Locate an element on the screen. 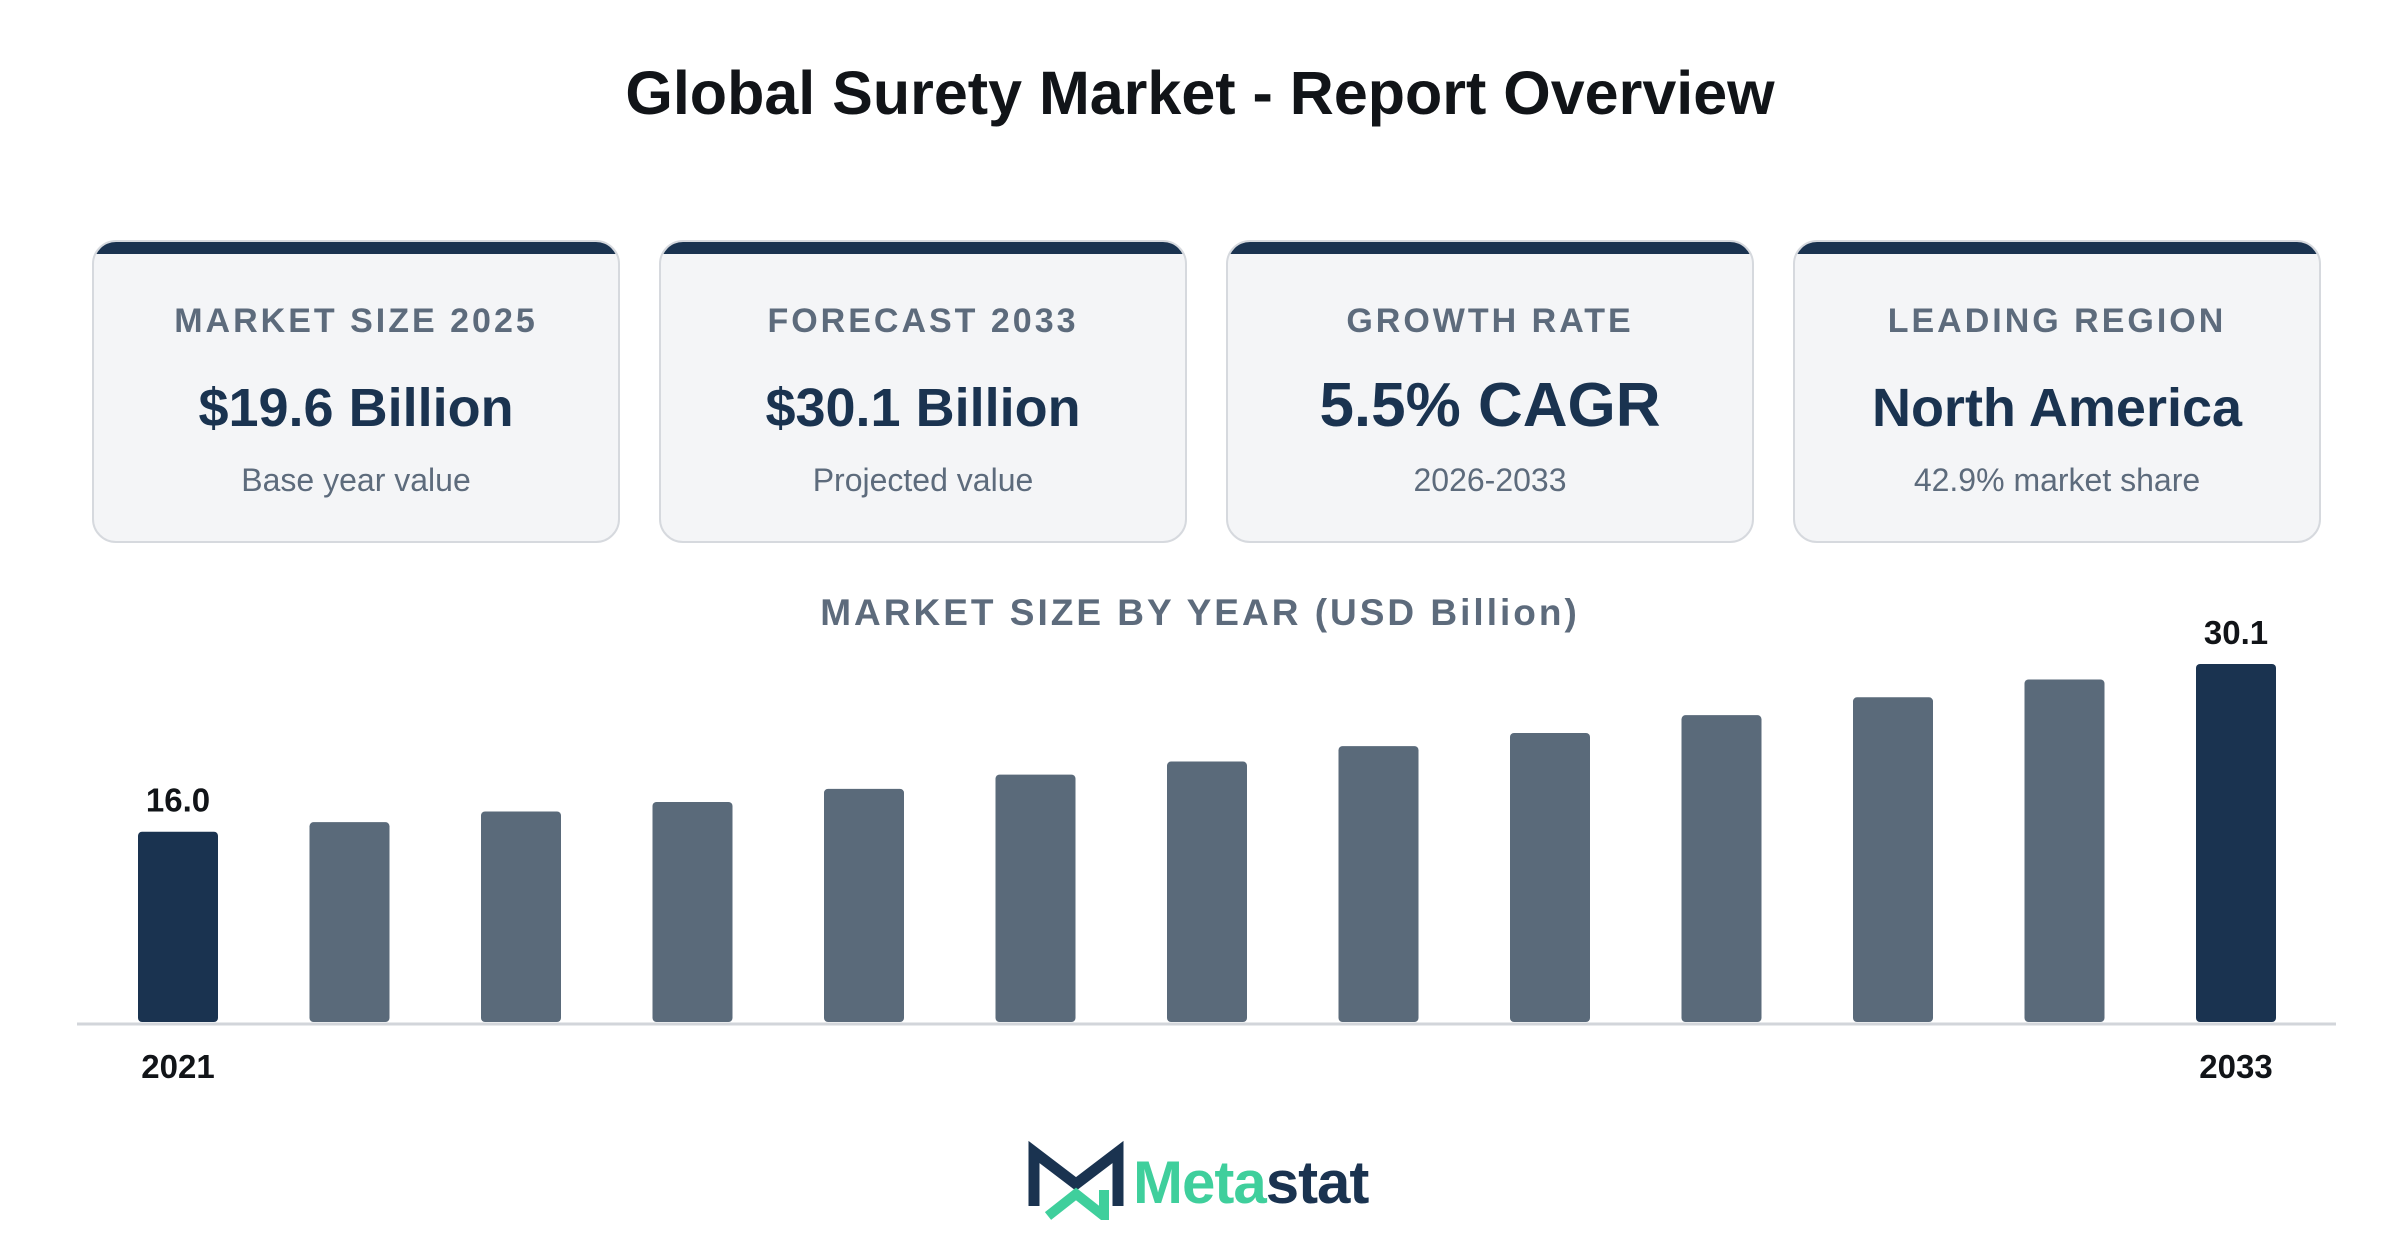 The width and height of the screenshot is (2400, 1260). page-title: Global Surety Market - Report Overview is located at coordinates (1200, 93).